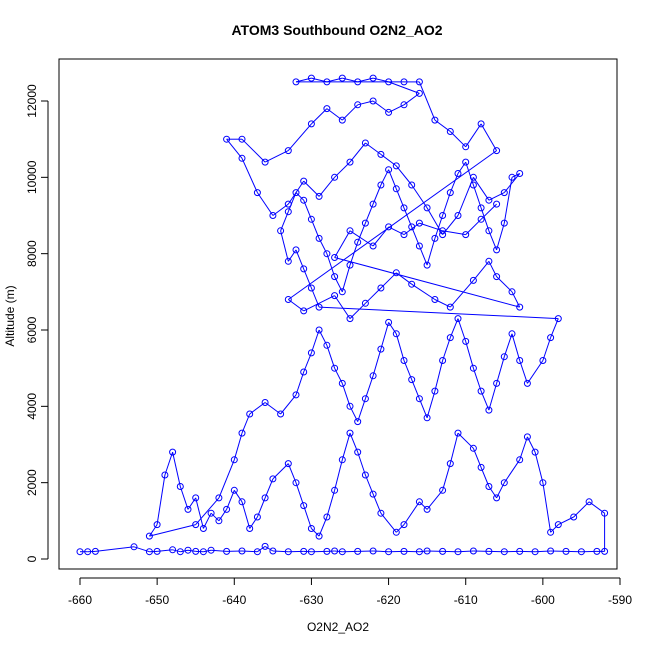 This screenshot has height=650, width=650. Describe the element at coordinates (350, 592) in the screenshot. I see `x-axis: -660 -650 -640 -630 -620 -610 -600 -590` at that location.